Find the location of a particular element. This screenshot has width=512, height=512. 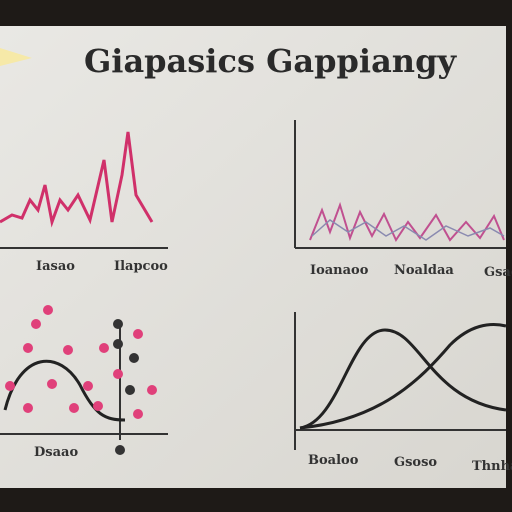

panel-bottom-left: Dsaao is located at coordinates (84, 382).